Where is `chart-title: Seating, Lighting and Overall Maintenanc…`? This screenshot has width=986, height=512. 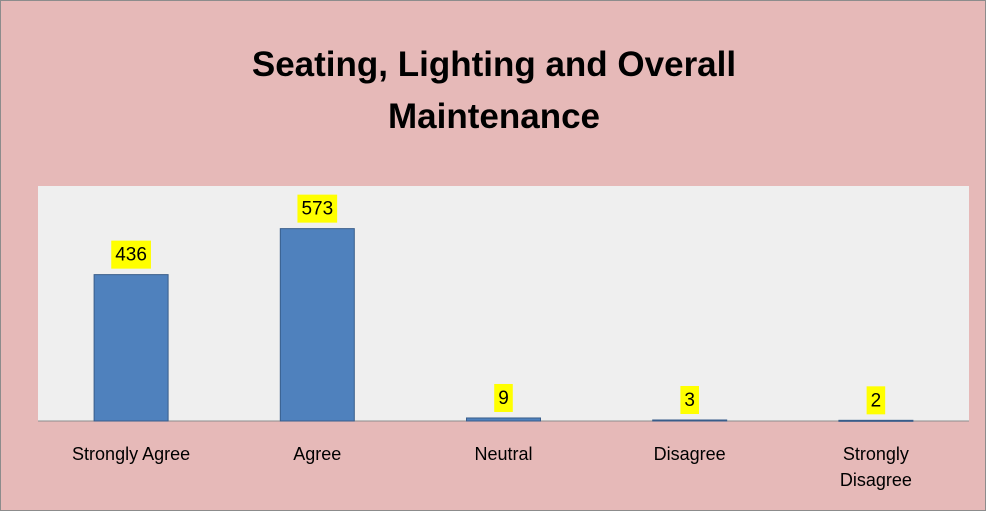
chart-title: Seating, Lighting and Overall Maintenanc… is located at coordinates (494, 90).